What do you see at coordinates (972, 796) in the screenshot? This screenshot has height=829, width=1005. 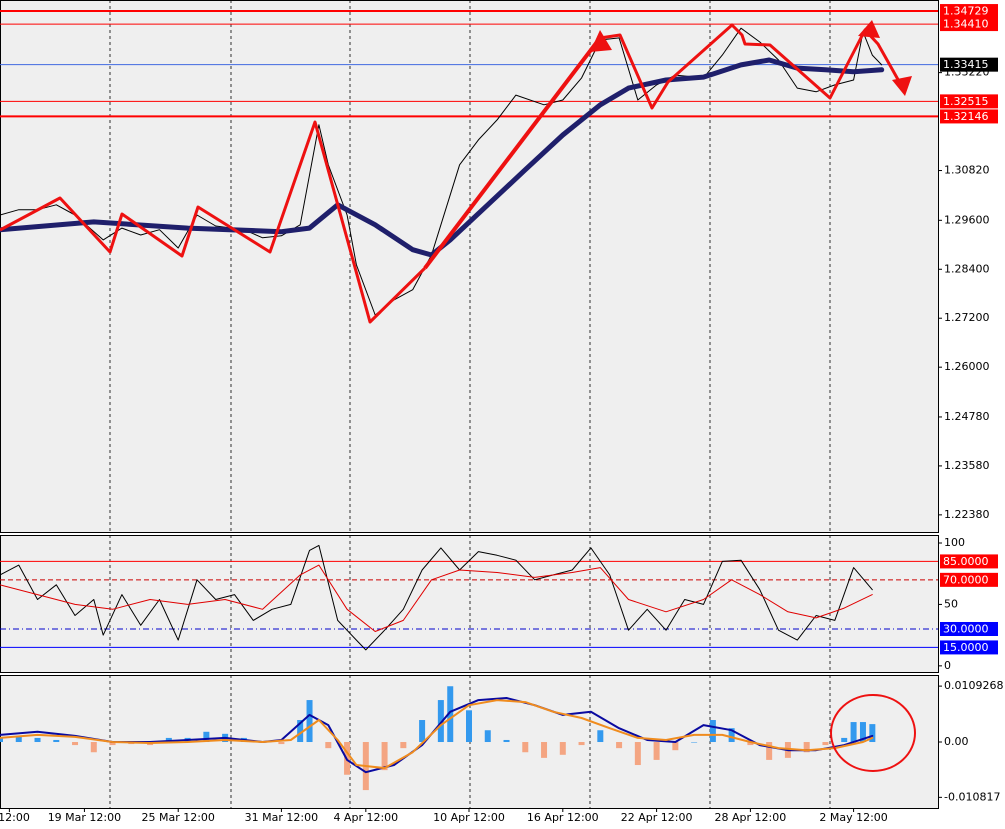 I see `y-tick-label: -0.010817` at bounding box center [972, 796].